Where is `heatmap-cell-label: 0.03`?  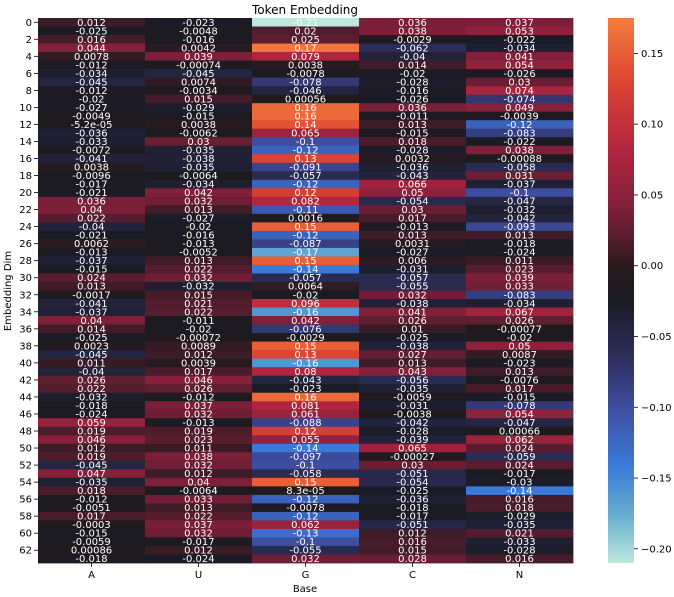 heatmap-cell-label: 0.03 is located at coordinates (412, 466).